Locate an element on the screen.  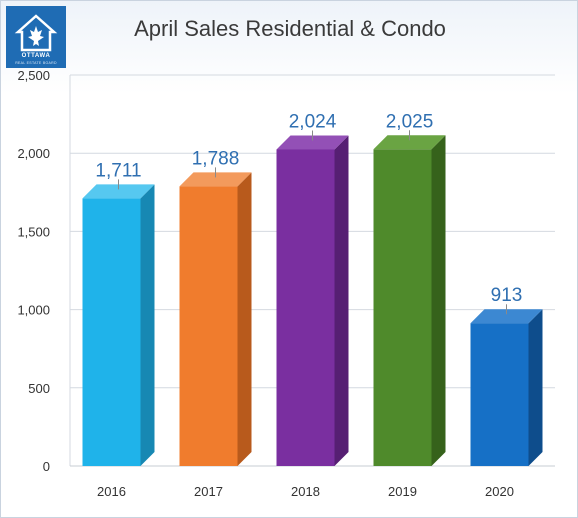
chart-title: April Sales Residential & Condo is located at coordinates (290, 28).